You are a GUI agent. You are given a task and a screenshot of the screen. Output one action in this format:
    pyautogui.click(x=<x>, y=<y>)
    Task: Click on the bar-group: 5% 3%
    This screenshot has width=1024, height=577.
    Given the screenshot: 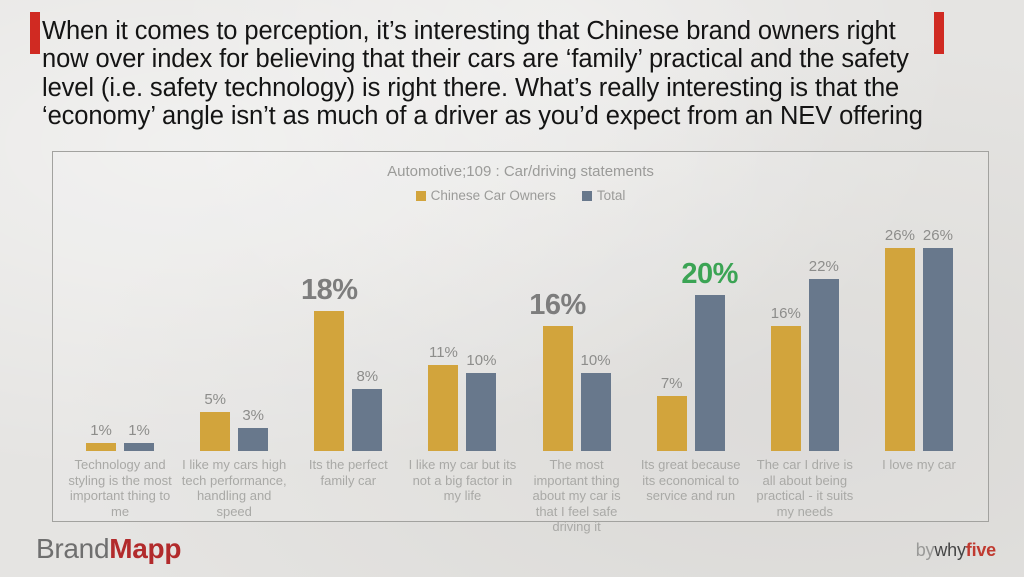 What is the action you would take?
    pyautogui.click(x=234, y=421)
    